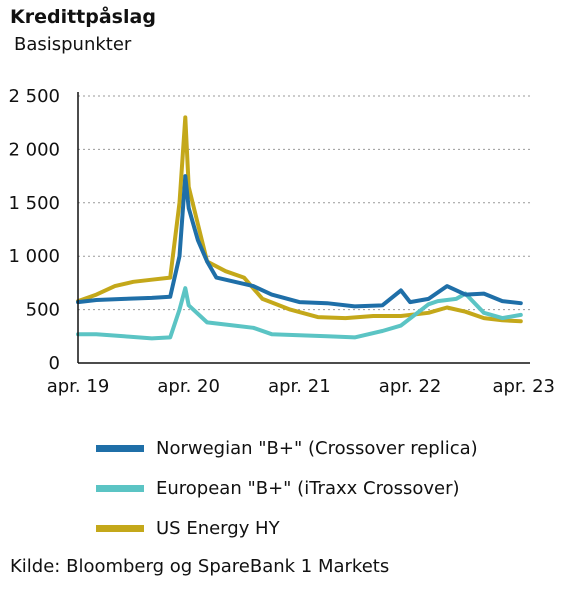 The width and height of the screenshot is (575, 590). I want to click on y-axis-ticks: 0 500 1 000 1 500 2 000 2 500, so click(34, 230).